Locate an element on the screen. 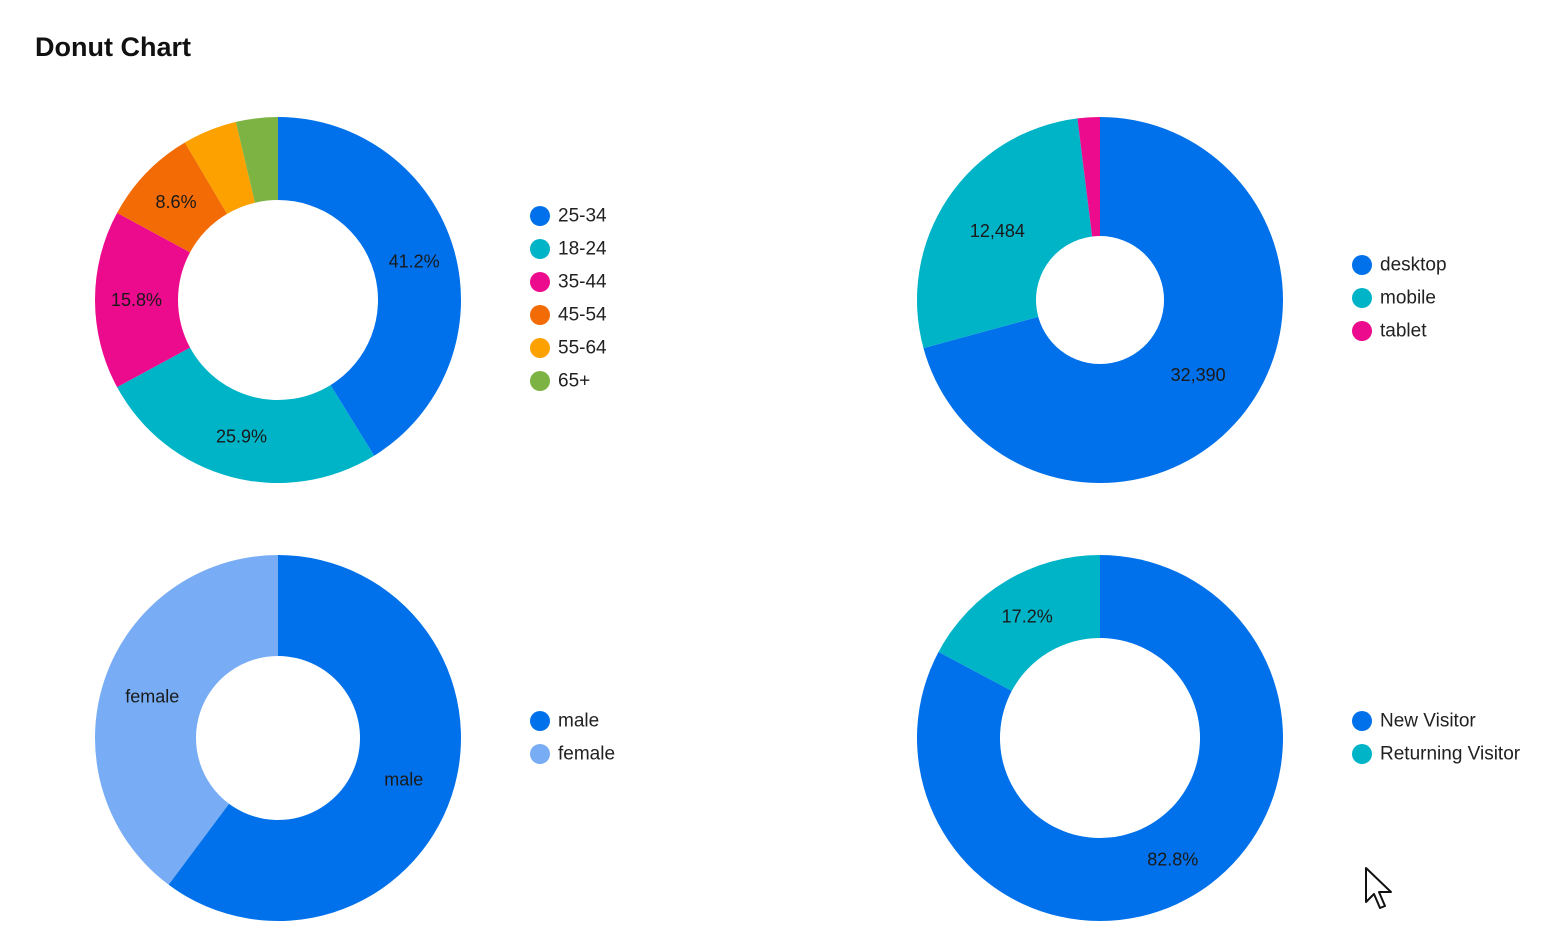 The image size is (1560, 943). legend-label-45-54: 45-54 is located at coordinates (582, 315).